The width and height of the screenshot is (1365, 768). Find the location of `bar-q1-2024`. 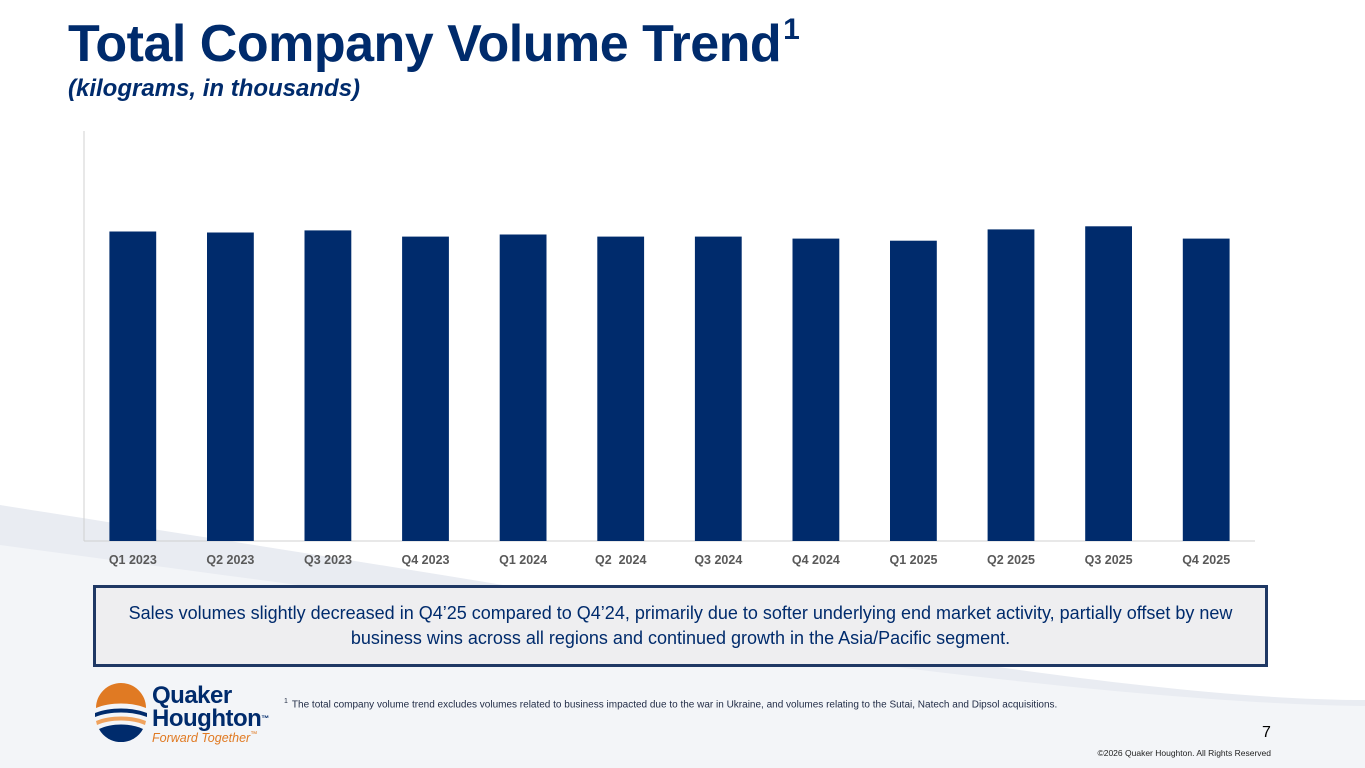

bar-q1-2024 is located at coordinates (523, 387).